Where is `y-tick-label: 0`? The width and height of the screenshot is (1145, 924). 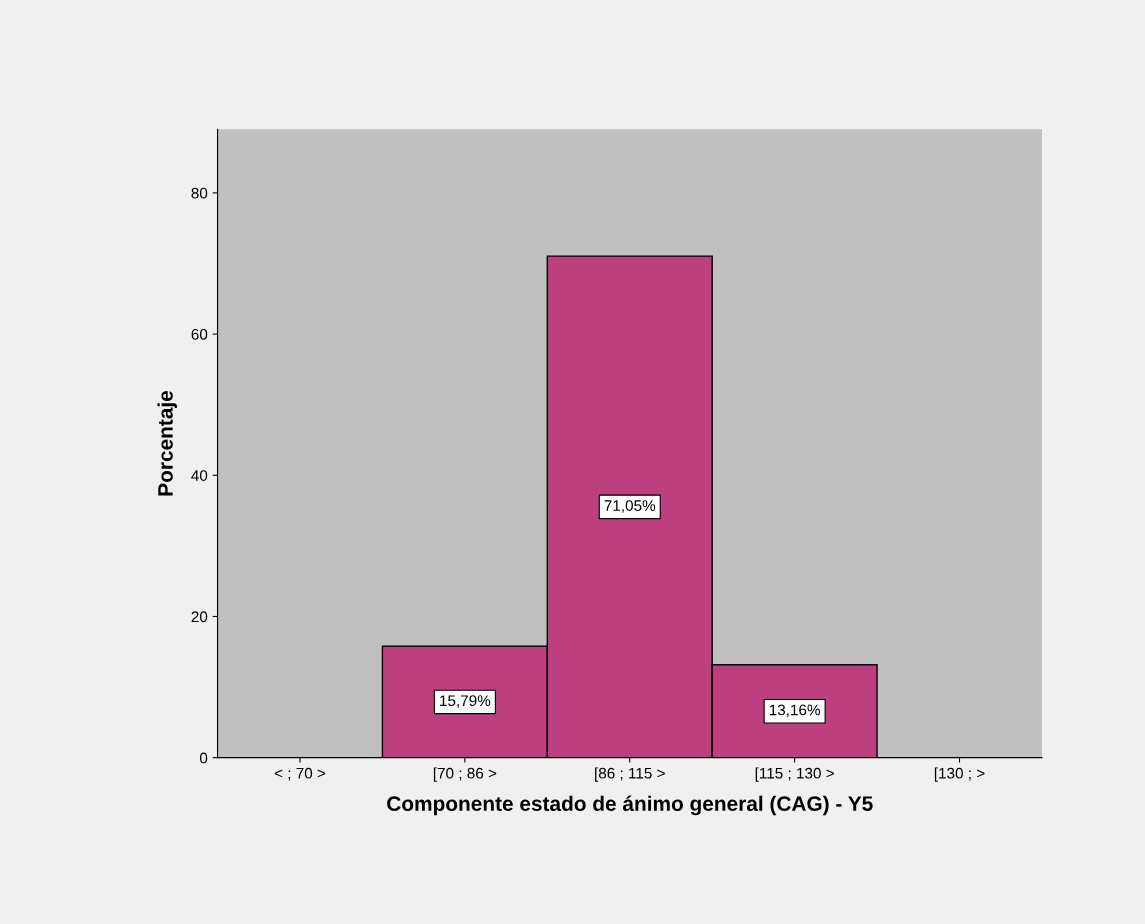
y-tick-label: 0 is located at coordinates (203, 758).